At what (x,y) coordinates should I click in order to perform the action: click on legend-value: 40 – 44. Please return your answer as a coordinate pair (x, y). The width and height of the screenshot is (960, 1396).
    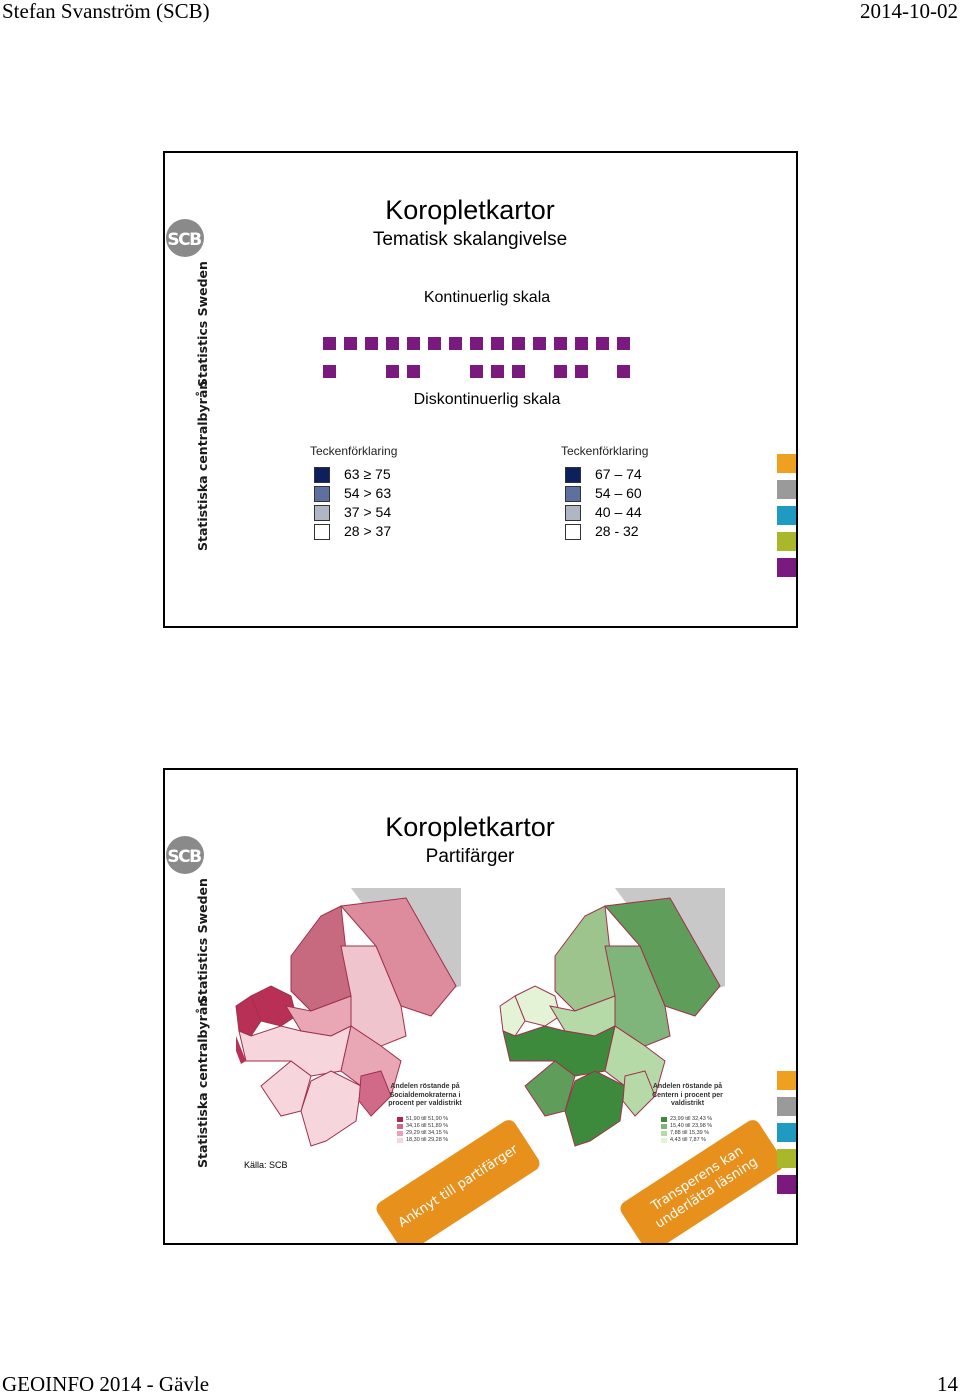
    Looking at the image, I should click on (618, 512).